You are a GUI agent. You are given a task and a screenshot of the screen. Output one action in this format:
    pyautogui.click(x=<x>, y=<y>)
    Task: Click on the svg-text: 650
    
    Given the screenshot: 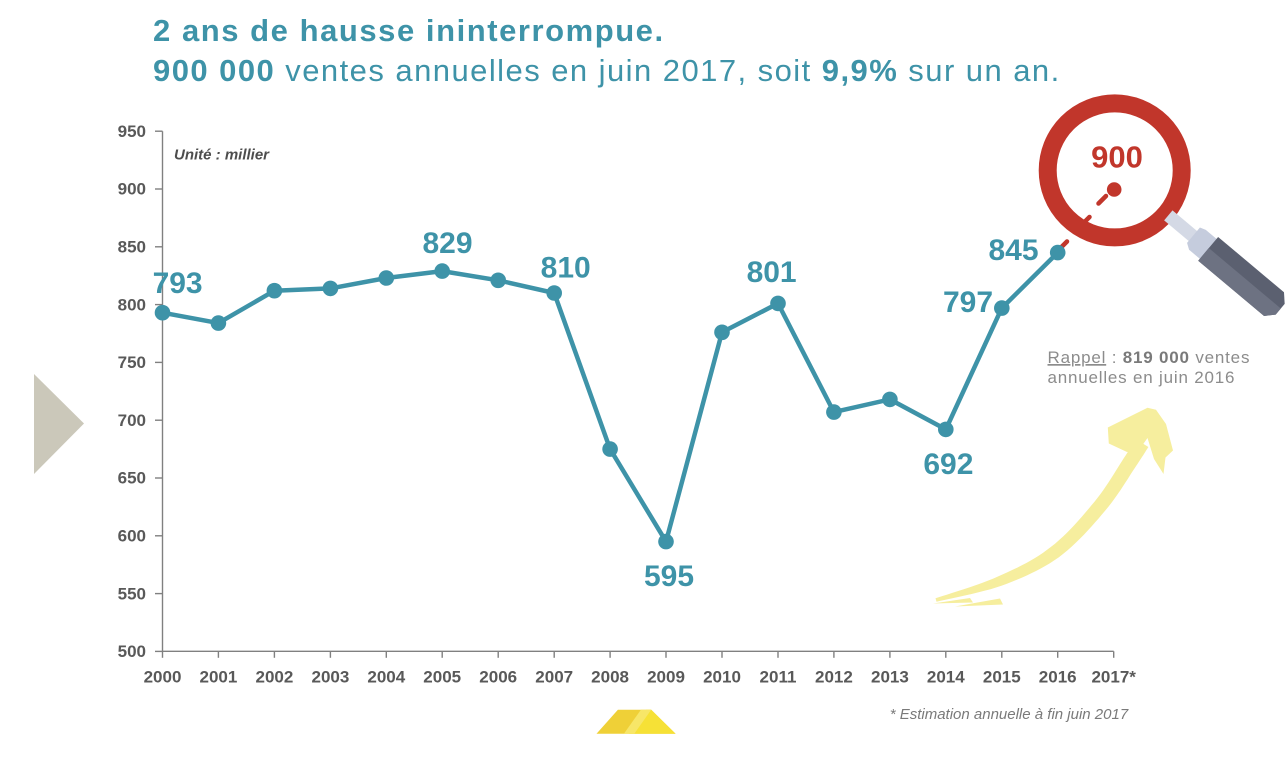 What is the action you would take?
    pyautogui.click(x=132, y=478)
    